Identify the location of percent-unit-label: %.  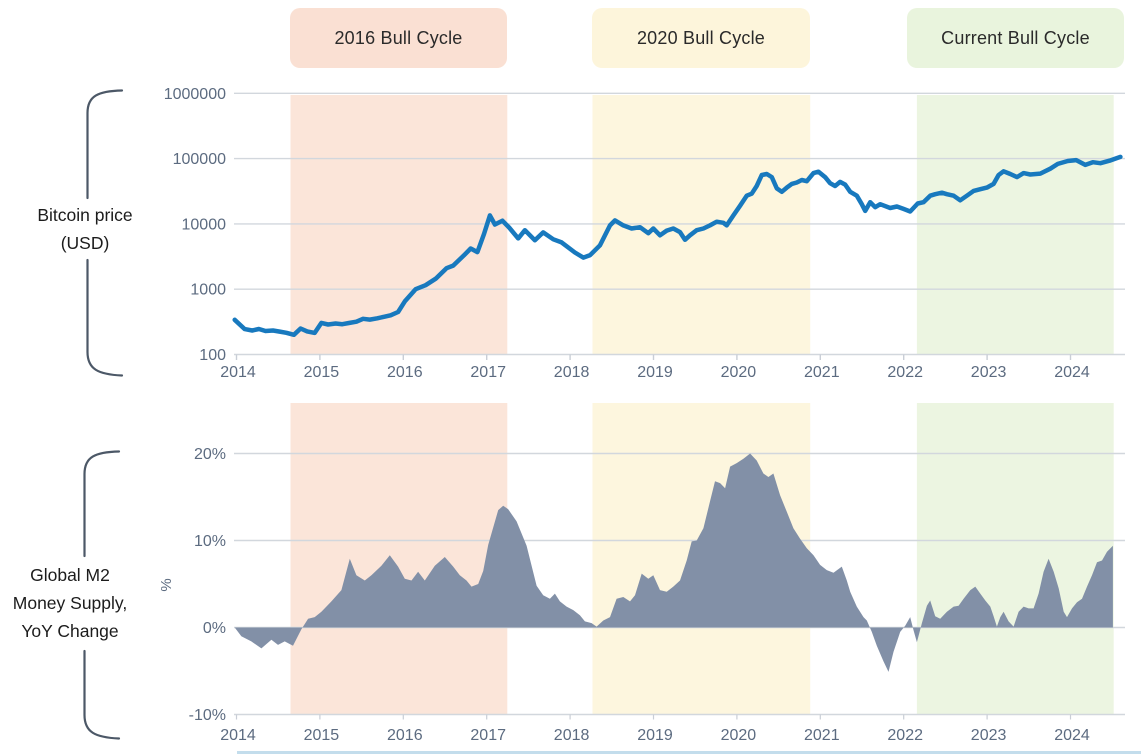
(166, 585).